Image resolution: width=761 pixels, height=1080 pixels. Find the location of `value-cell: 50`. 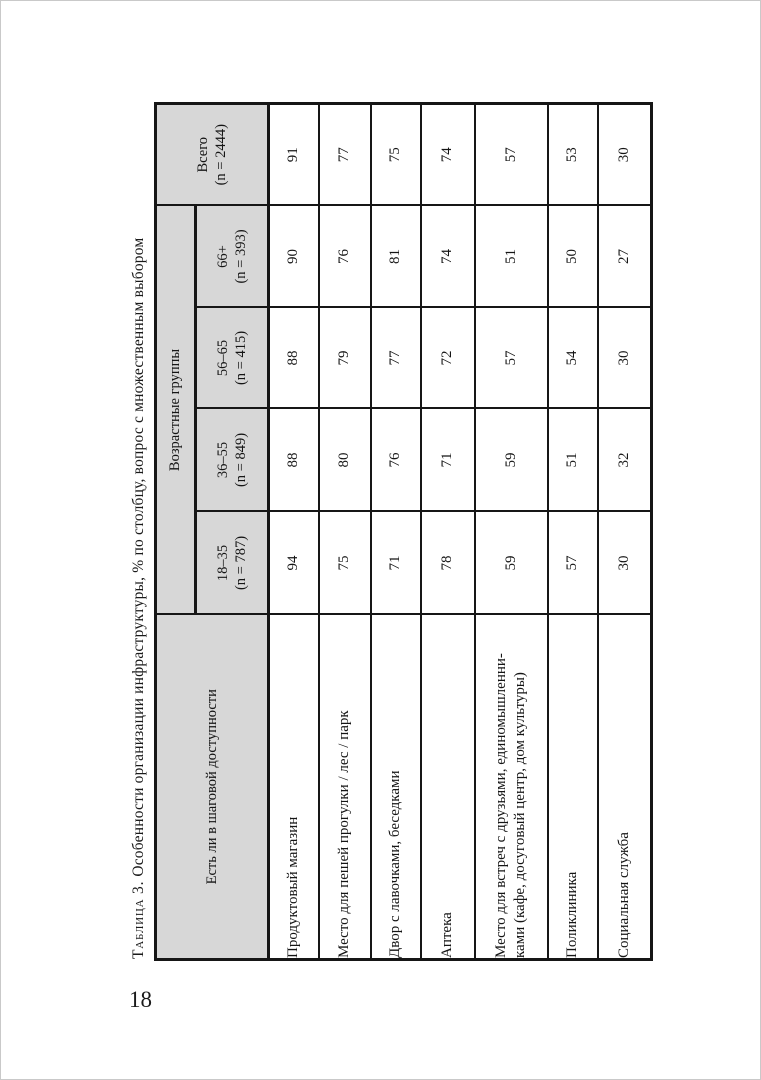

value-cell: 50 is located at coordinates (572, 256).